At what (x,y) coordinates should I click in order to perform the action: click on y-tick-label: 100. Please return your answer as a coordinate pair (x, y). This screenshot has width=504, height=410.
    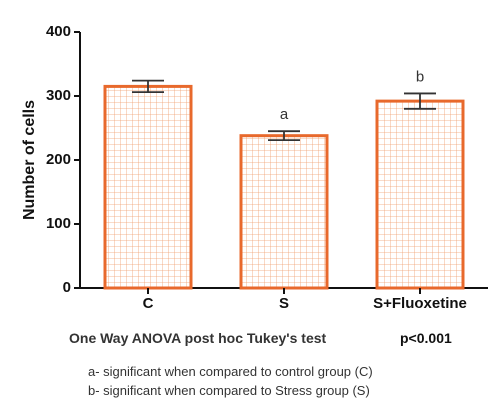
    Looking at the image, I should click on (58, 223).